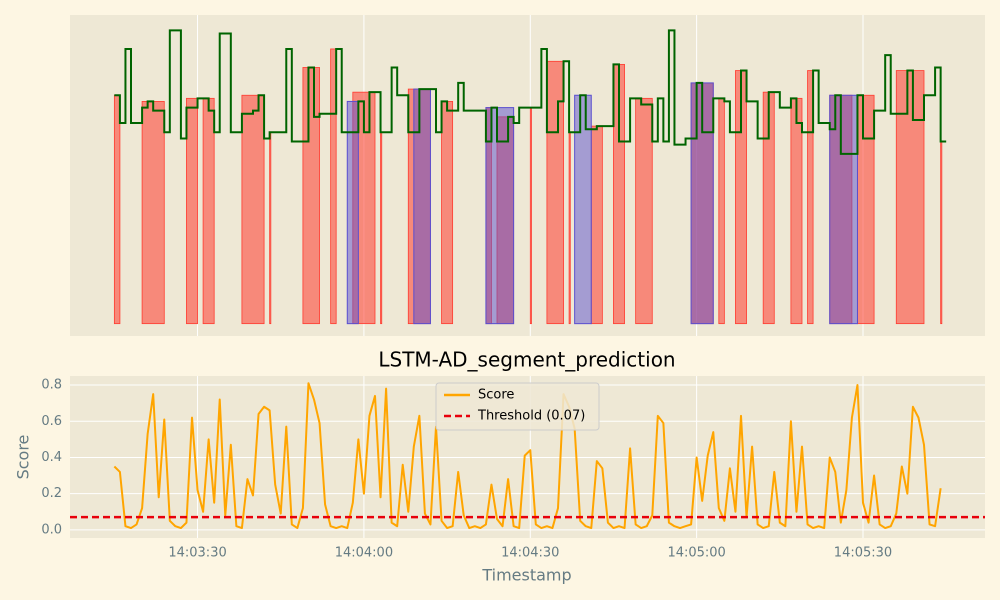 This screenshot has width=1000, height=600. What do you see at coordinates (197, 553) in the screenshot?
I see `x-tick-label: 14:03:30` at bounding box center [197, 553].